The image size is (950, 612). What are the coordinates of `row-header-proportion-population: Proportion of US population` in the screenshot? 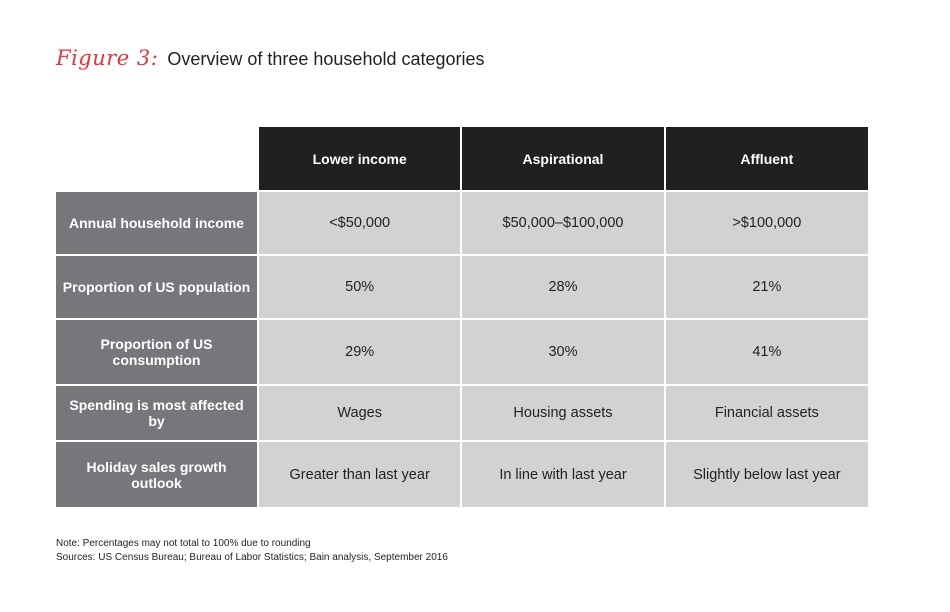 It's located at (157, 286).